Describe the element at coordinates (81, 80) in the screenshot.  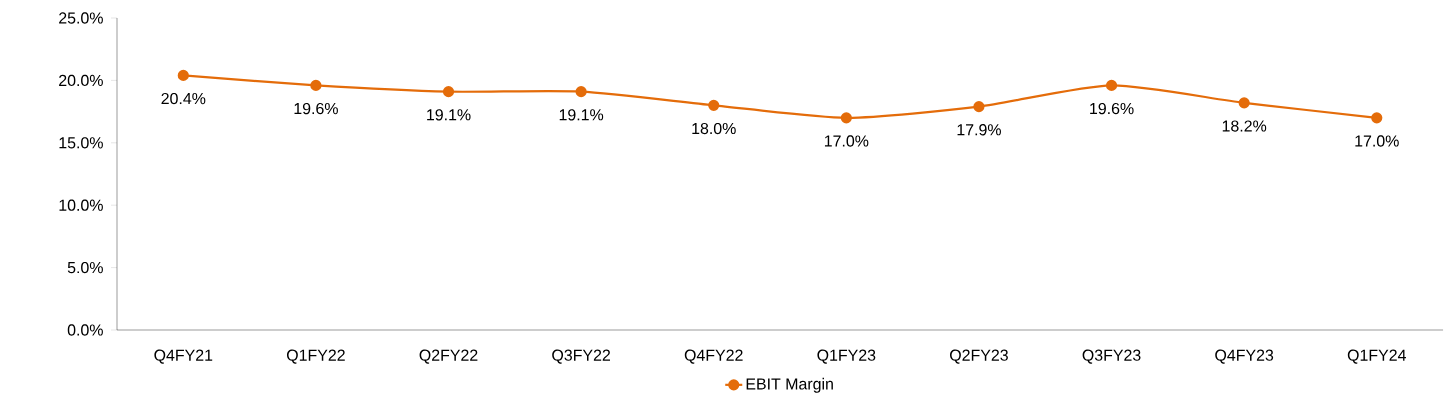
I see `y-tick-label: 20.0%` at that location.